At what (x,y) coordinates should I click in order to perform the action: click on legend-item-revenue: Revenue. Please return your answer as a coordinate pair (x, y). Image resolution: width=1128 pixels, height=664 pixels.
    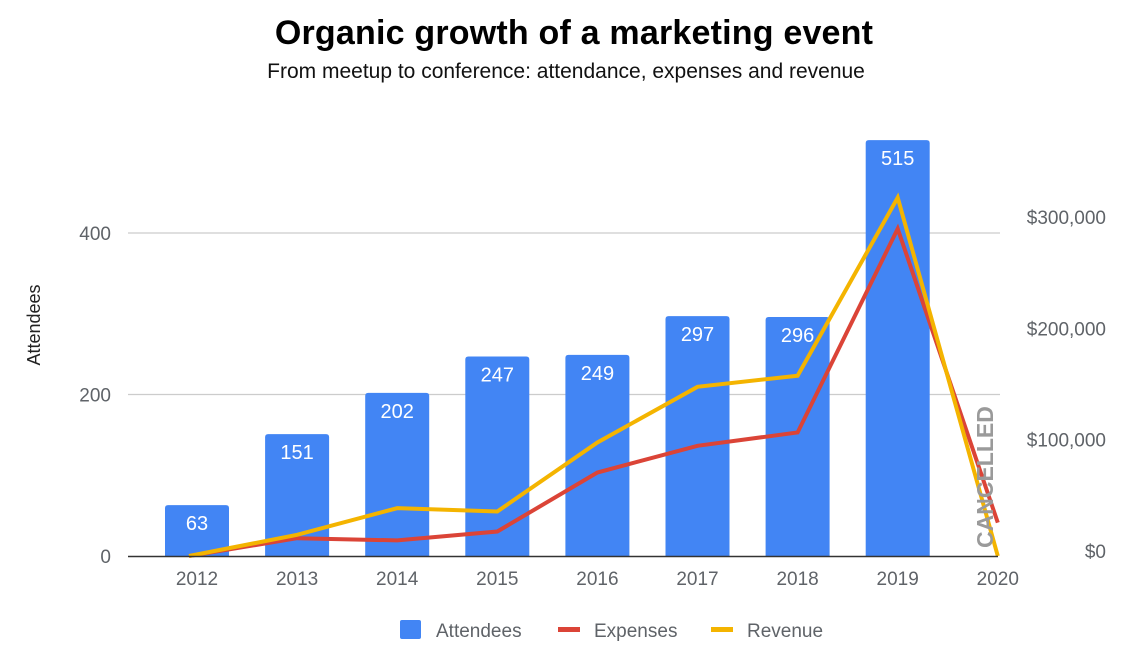
    Looking at the image, I should click on (767, 631).